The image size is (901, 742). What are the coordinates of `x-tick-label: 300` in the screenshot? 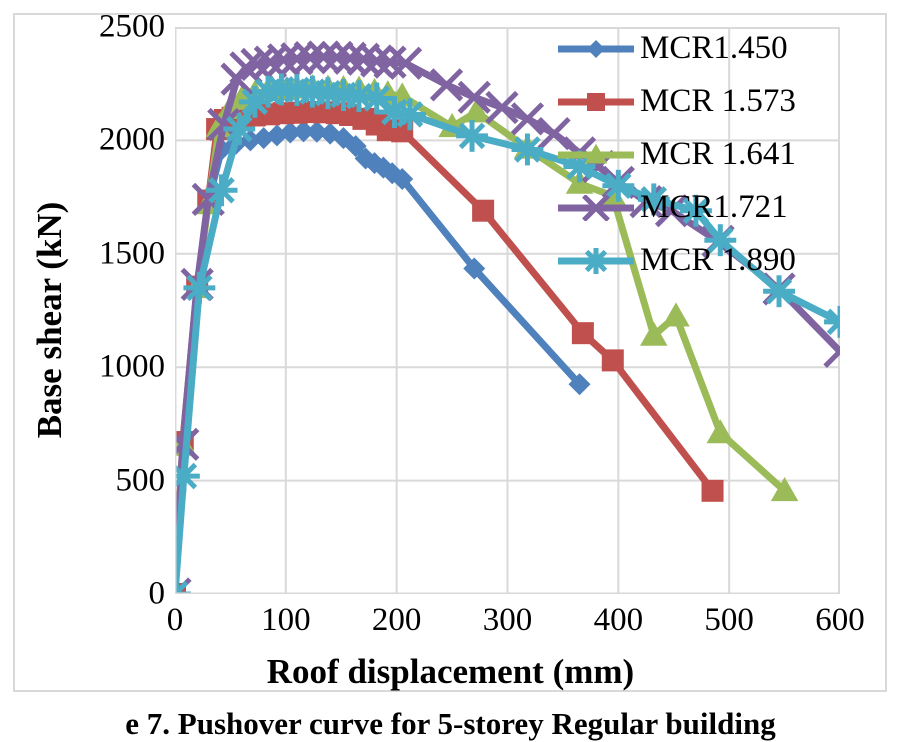 It's located at (507, 620).